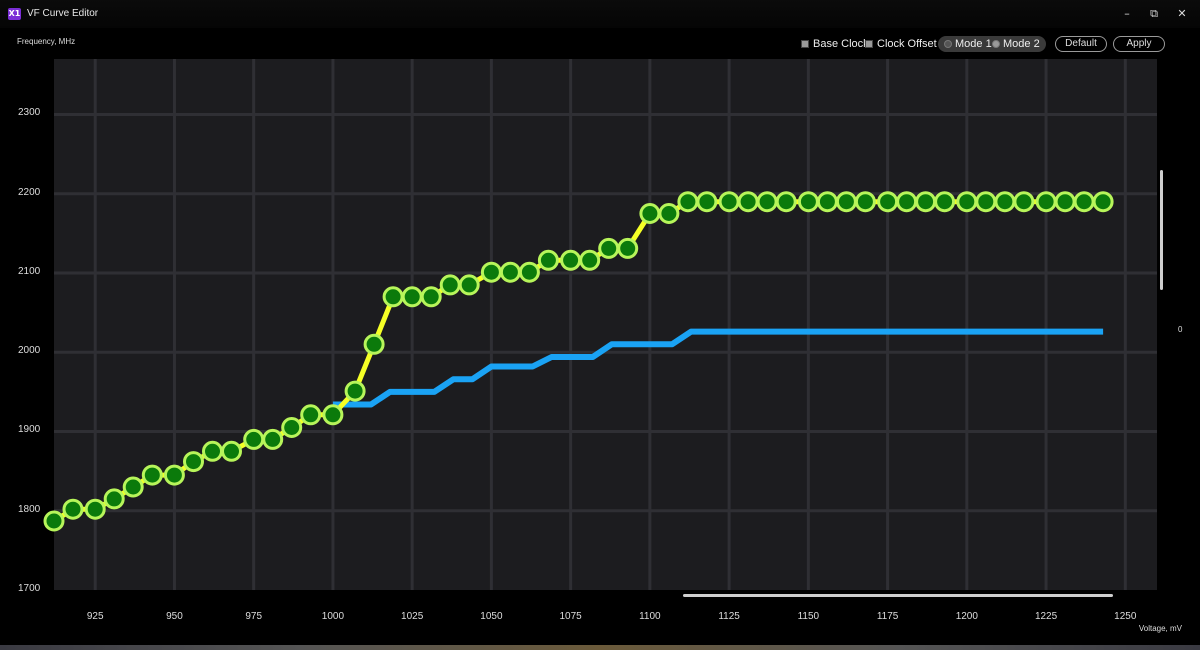 The image size is (1200, 650). I want to click on clock-offset-toggle: Clock Offset, so click(901, 44).